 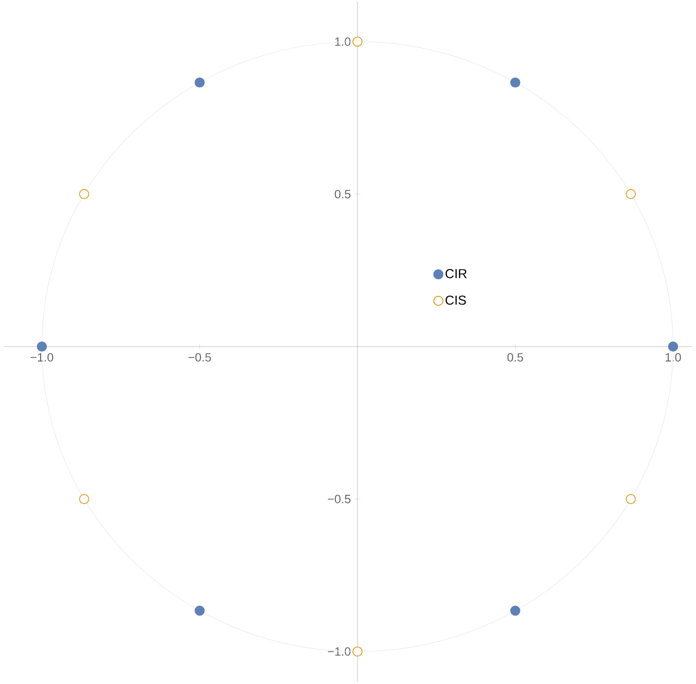 I want to click on x-tick-label: 1.0, so click(x=673, y=357).